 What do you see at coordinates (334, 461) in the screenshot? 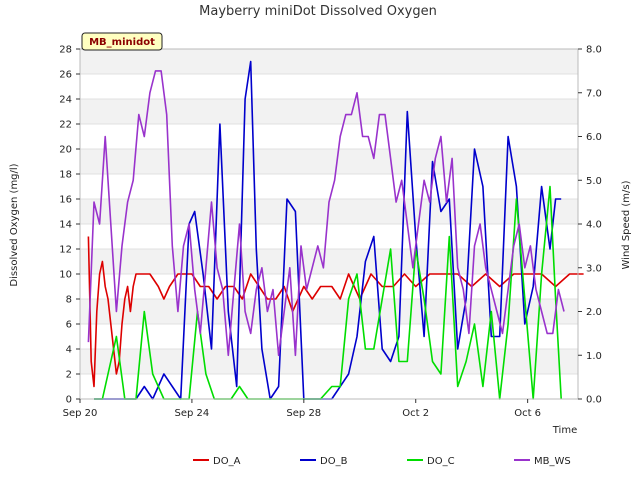
I see `legend-label-do-b: DO_B` at bounding box center [334, 461].